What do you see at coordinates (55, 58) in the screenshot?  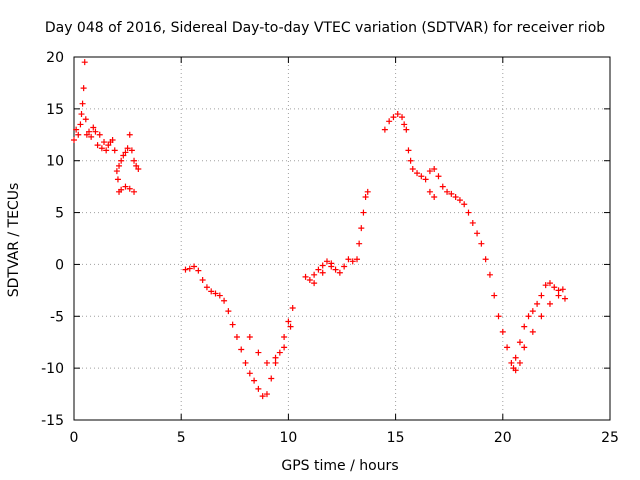 I see `y-tick-label: 20` at bounding box center [55, 58].